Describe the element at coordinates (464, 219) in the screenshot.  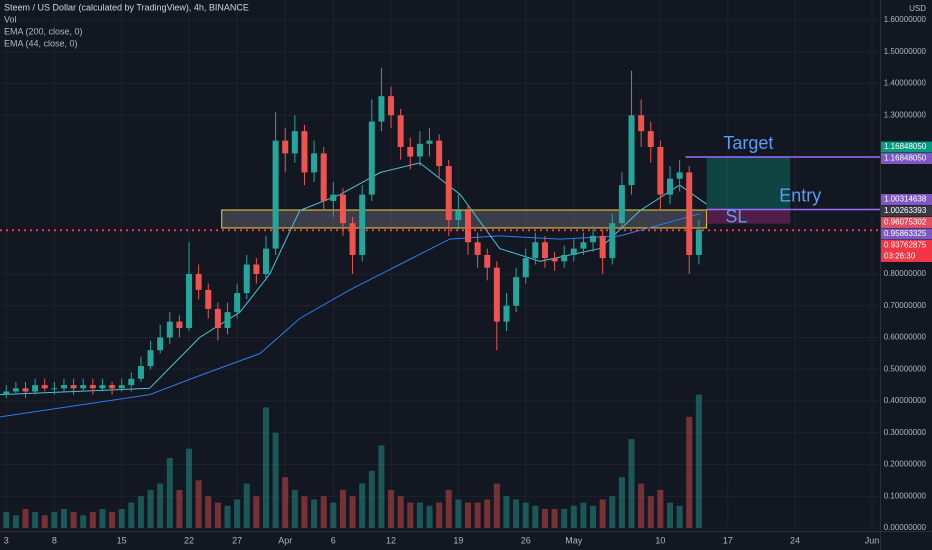
I see `support-zone` at that location.